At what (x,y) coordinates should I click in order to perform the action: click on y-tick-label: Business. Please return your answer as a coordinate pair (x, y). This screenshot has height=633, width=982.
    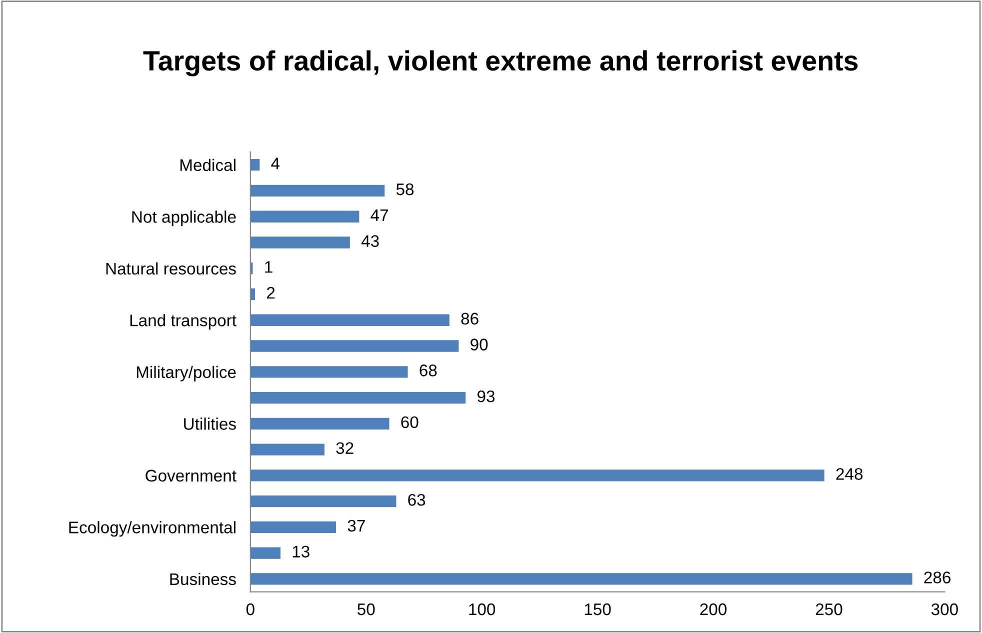
    Looking at the image, I should click on (203, 579).